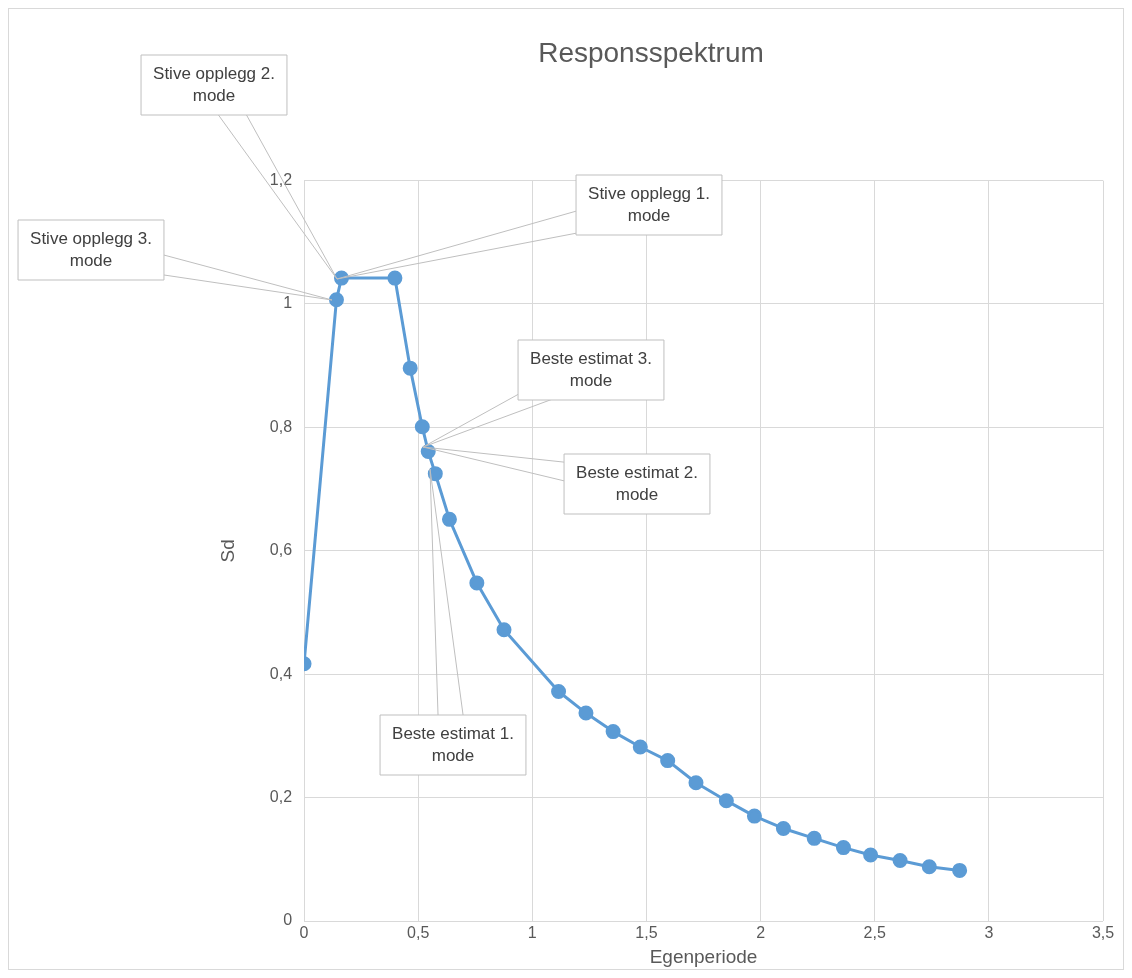 This screenshot has height=978, width=1132. I want to click on x-axis-title: Egenperiode, so click(703, 956).